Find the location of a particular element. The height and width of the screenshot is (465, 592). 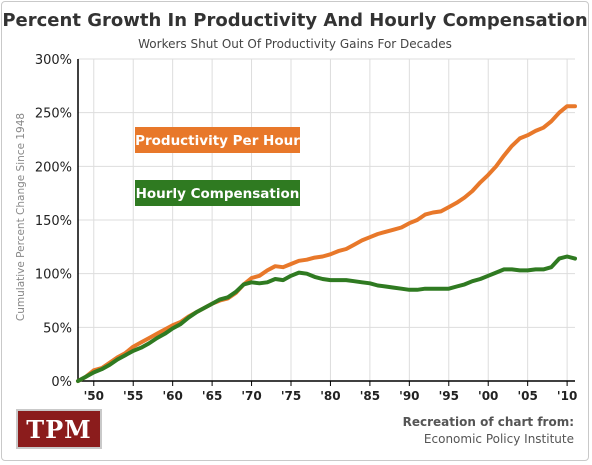

x-tick-label: '80 is located at coordinates (330, 396).